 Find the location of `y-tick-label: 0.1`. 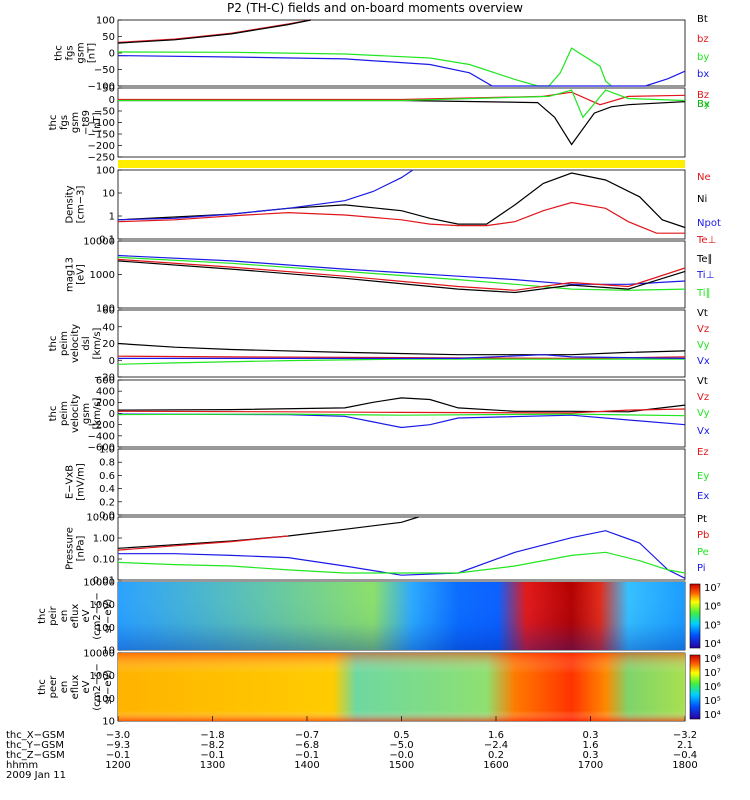

y-tick-label: 0.1 is located at coordinates (107, 240).